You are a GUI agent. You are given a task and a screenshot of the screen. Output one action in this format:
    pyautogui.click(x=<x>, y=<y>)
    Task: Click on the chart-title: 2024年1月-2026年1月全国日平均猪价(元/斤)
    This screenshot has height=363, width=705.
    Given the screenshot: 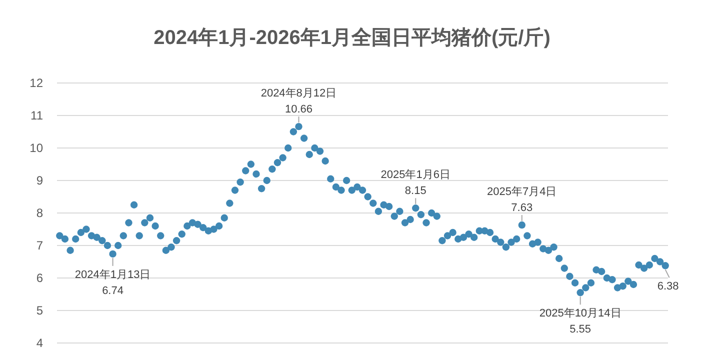 What is the action you would take?
    pyautogui.click(x=352, y=37)
    